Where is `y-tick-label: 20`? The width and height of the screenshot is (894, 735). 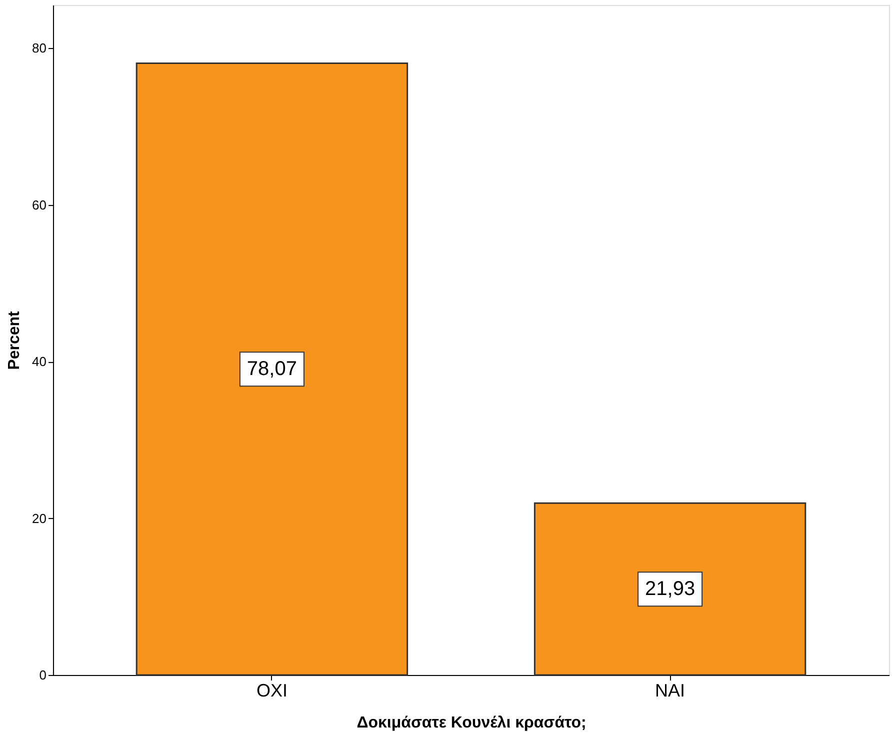
y-tick-label: 20 is located at coordinates (39, 518).